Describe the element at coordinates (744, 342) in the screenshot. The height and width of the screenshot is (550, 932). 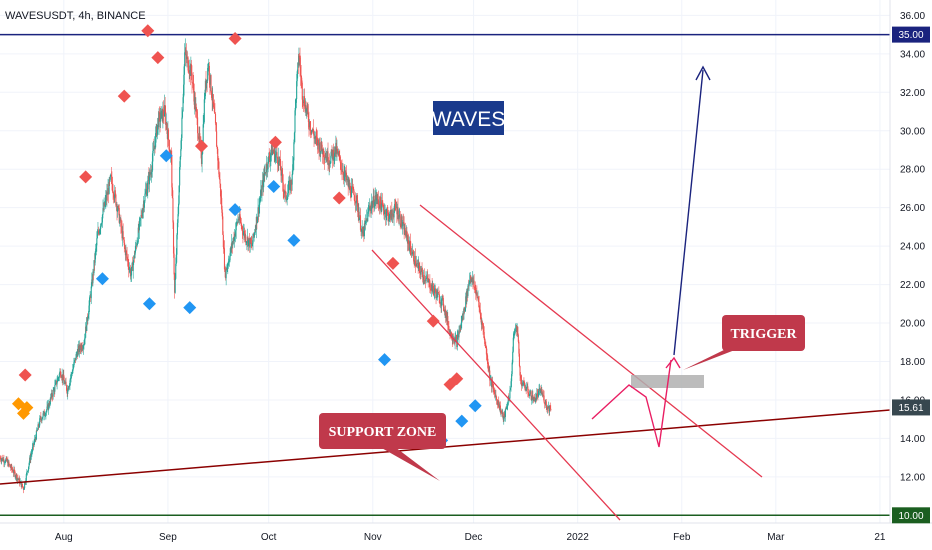
I see `trigger-callout: TRIGGER` at that location.